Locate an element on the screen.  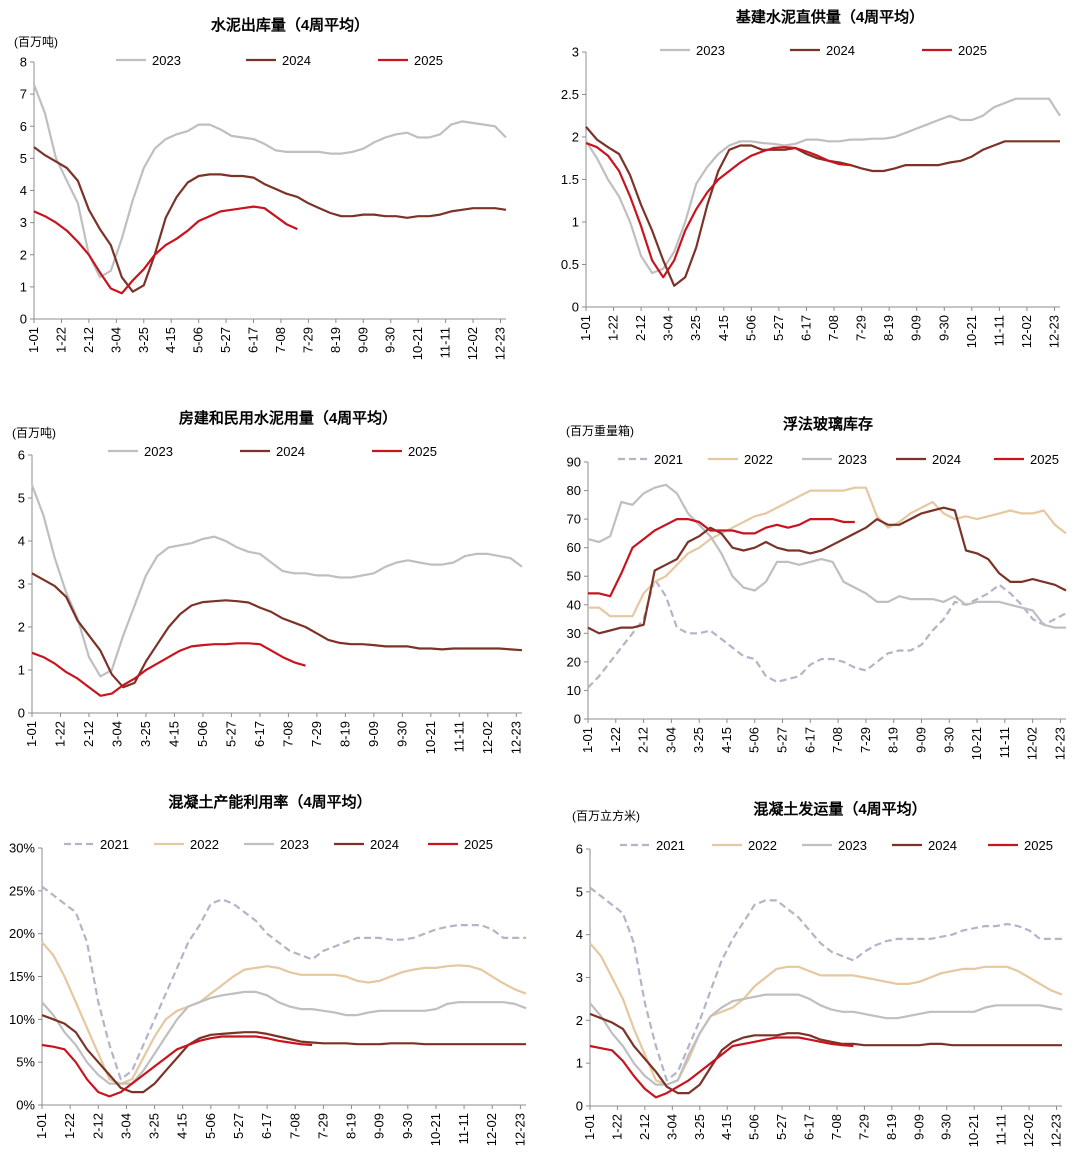
legend-label-2025: 2025 is located at coordinates (1044, 459).